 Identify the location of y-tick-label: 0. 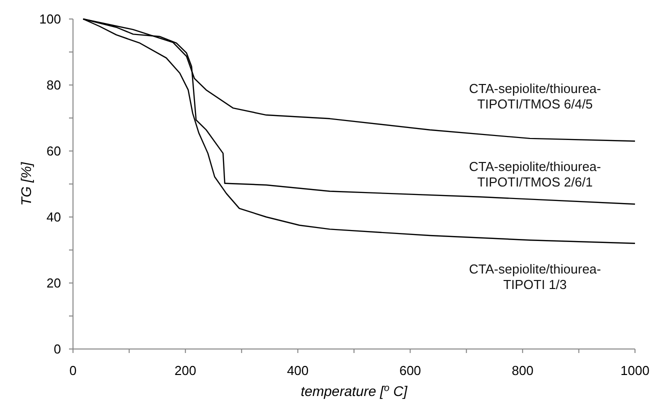
(57, 349).